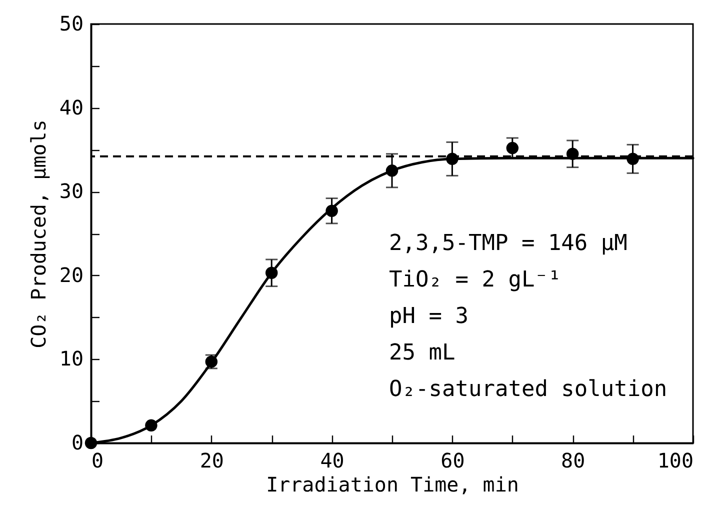 This screenshot has height=510, width=712. Describe the element at coordinates (675, 460) in the screenshot. I see `x-tick-label: 100` at that location.